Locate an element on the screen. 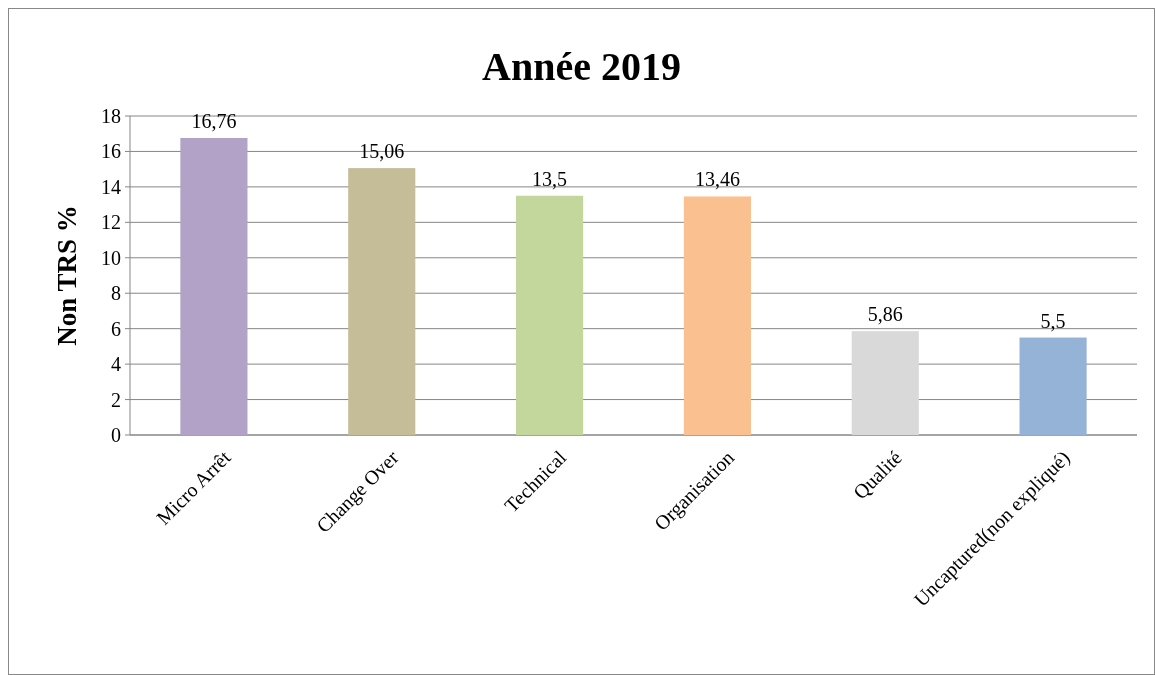  y-tick-label: 18 is located at coordinates (111, 116).